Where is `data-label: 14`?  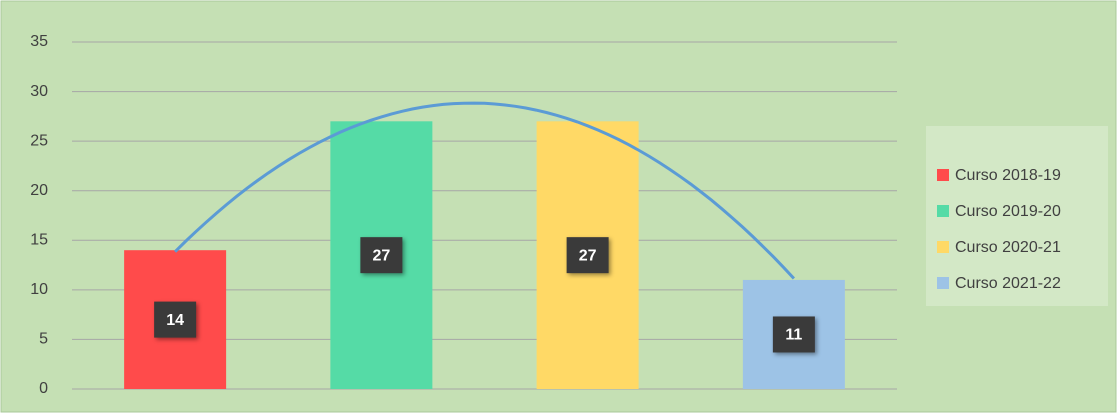
data-label: 14 is located at coordinates (175, 320).